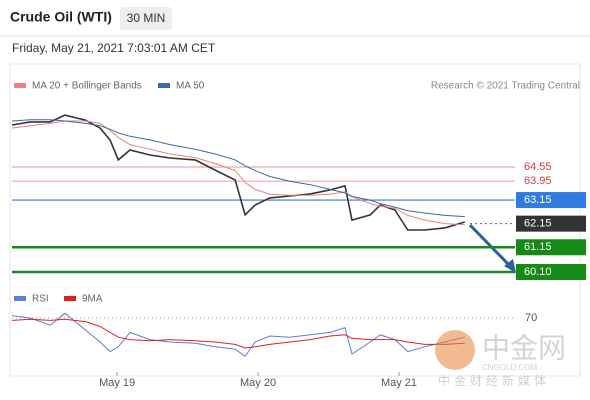 Image resolution: width=590 pixels, height=400 pixels. Describe the element at coordinates (538, 181) in the screenshot. I see `level-label: 63.95` at that location.